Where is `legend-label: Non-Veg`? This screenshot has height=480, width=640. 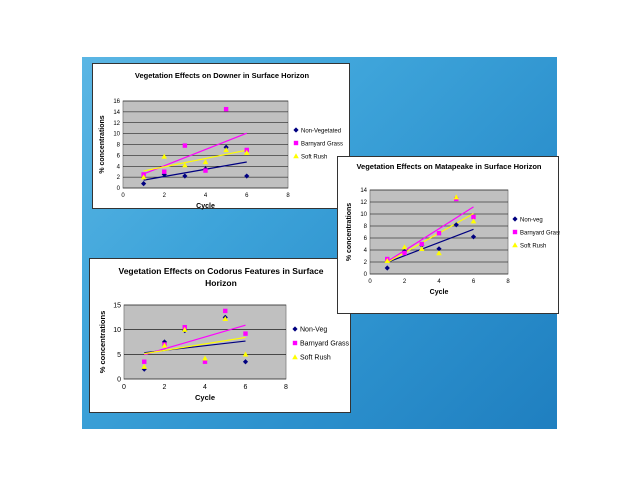 legend-label: Non-Veg is located at coordinates (313, 330).